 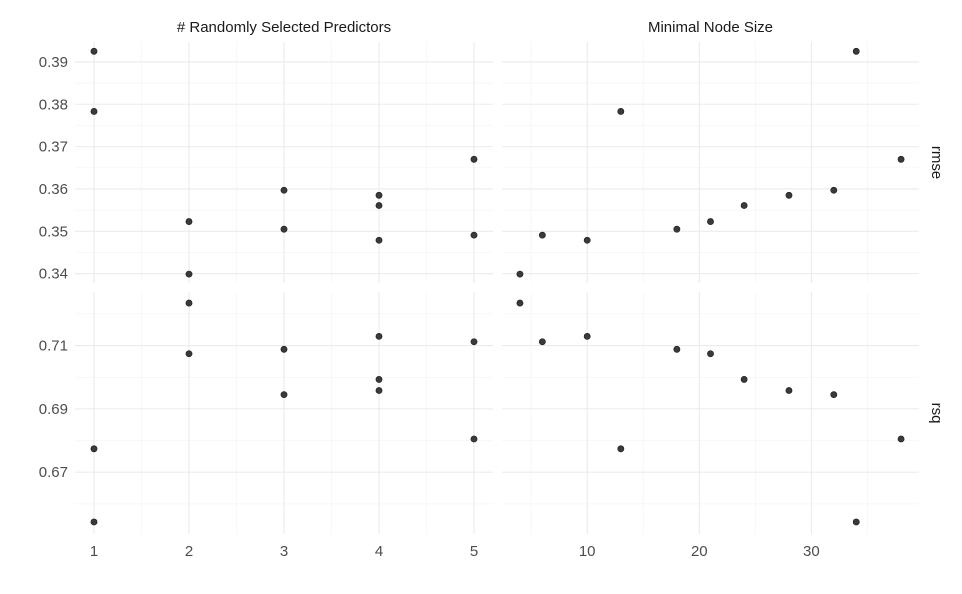 What do you see at coordinates (53, 409) in the screenshot?
I see `y-tick-label: 0.69` at bounding box center [53, 409].